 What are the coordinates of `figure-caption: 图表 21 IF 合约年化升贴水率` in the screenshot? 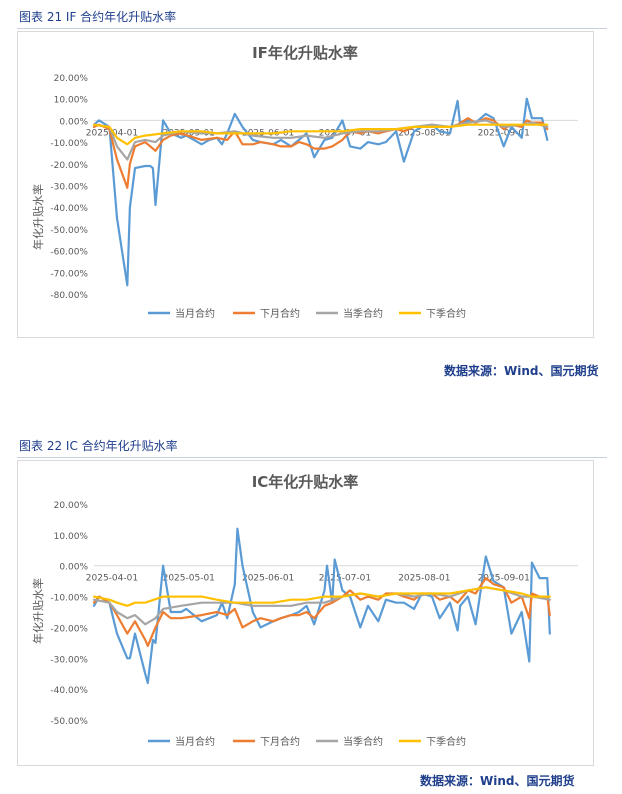 It's located at (98, 17).